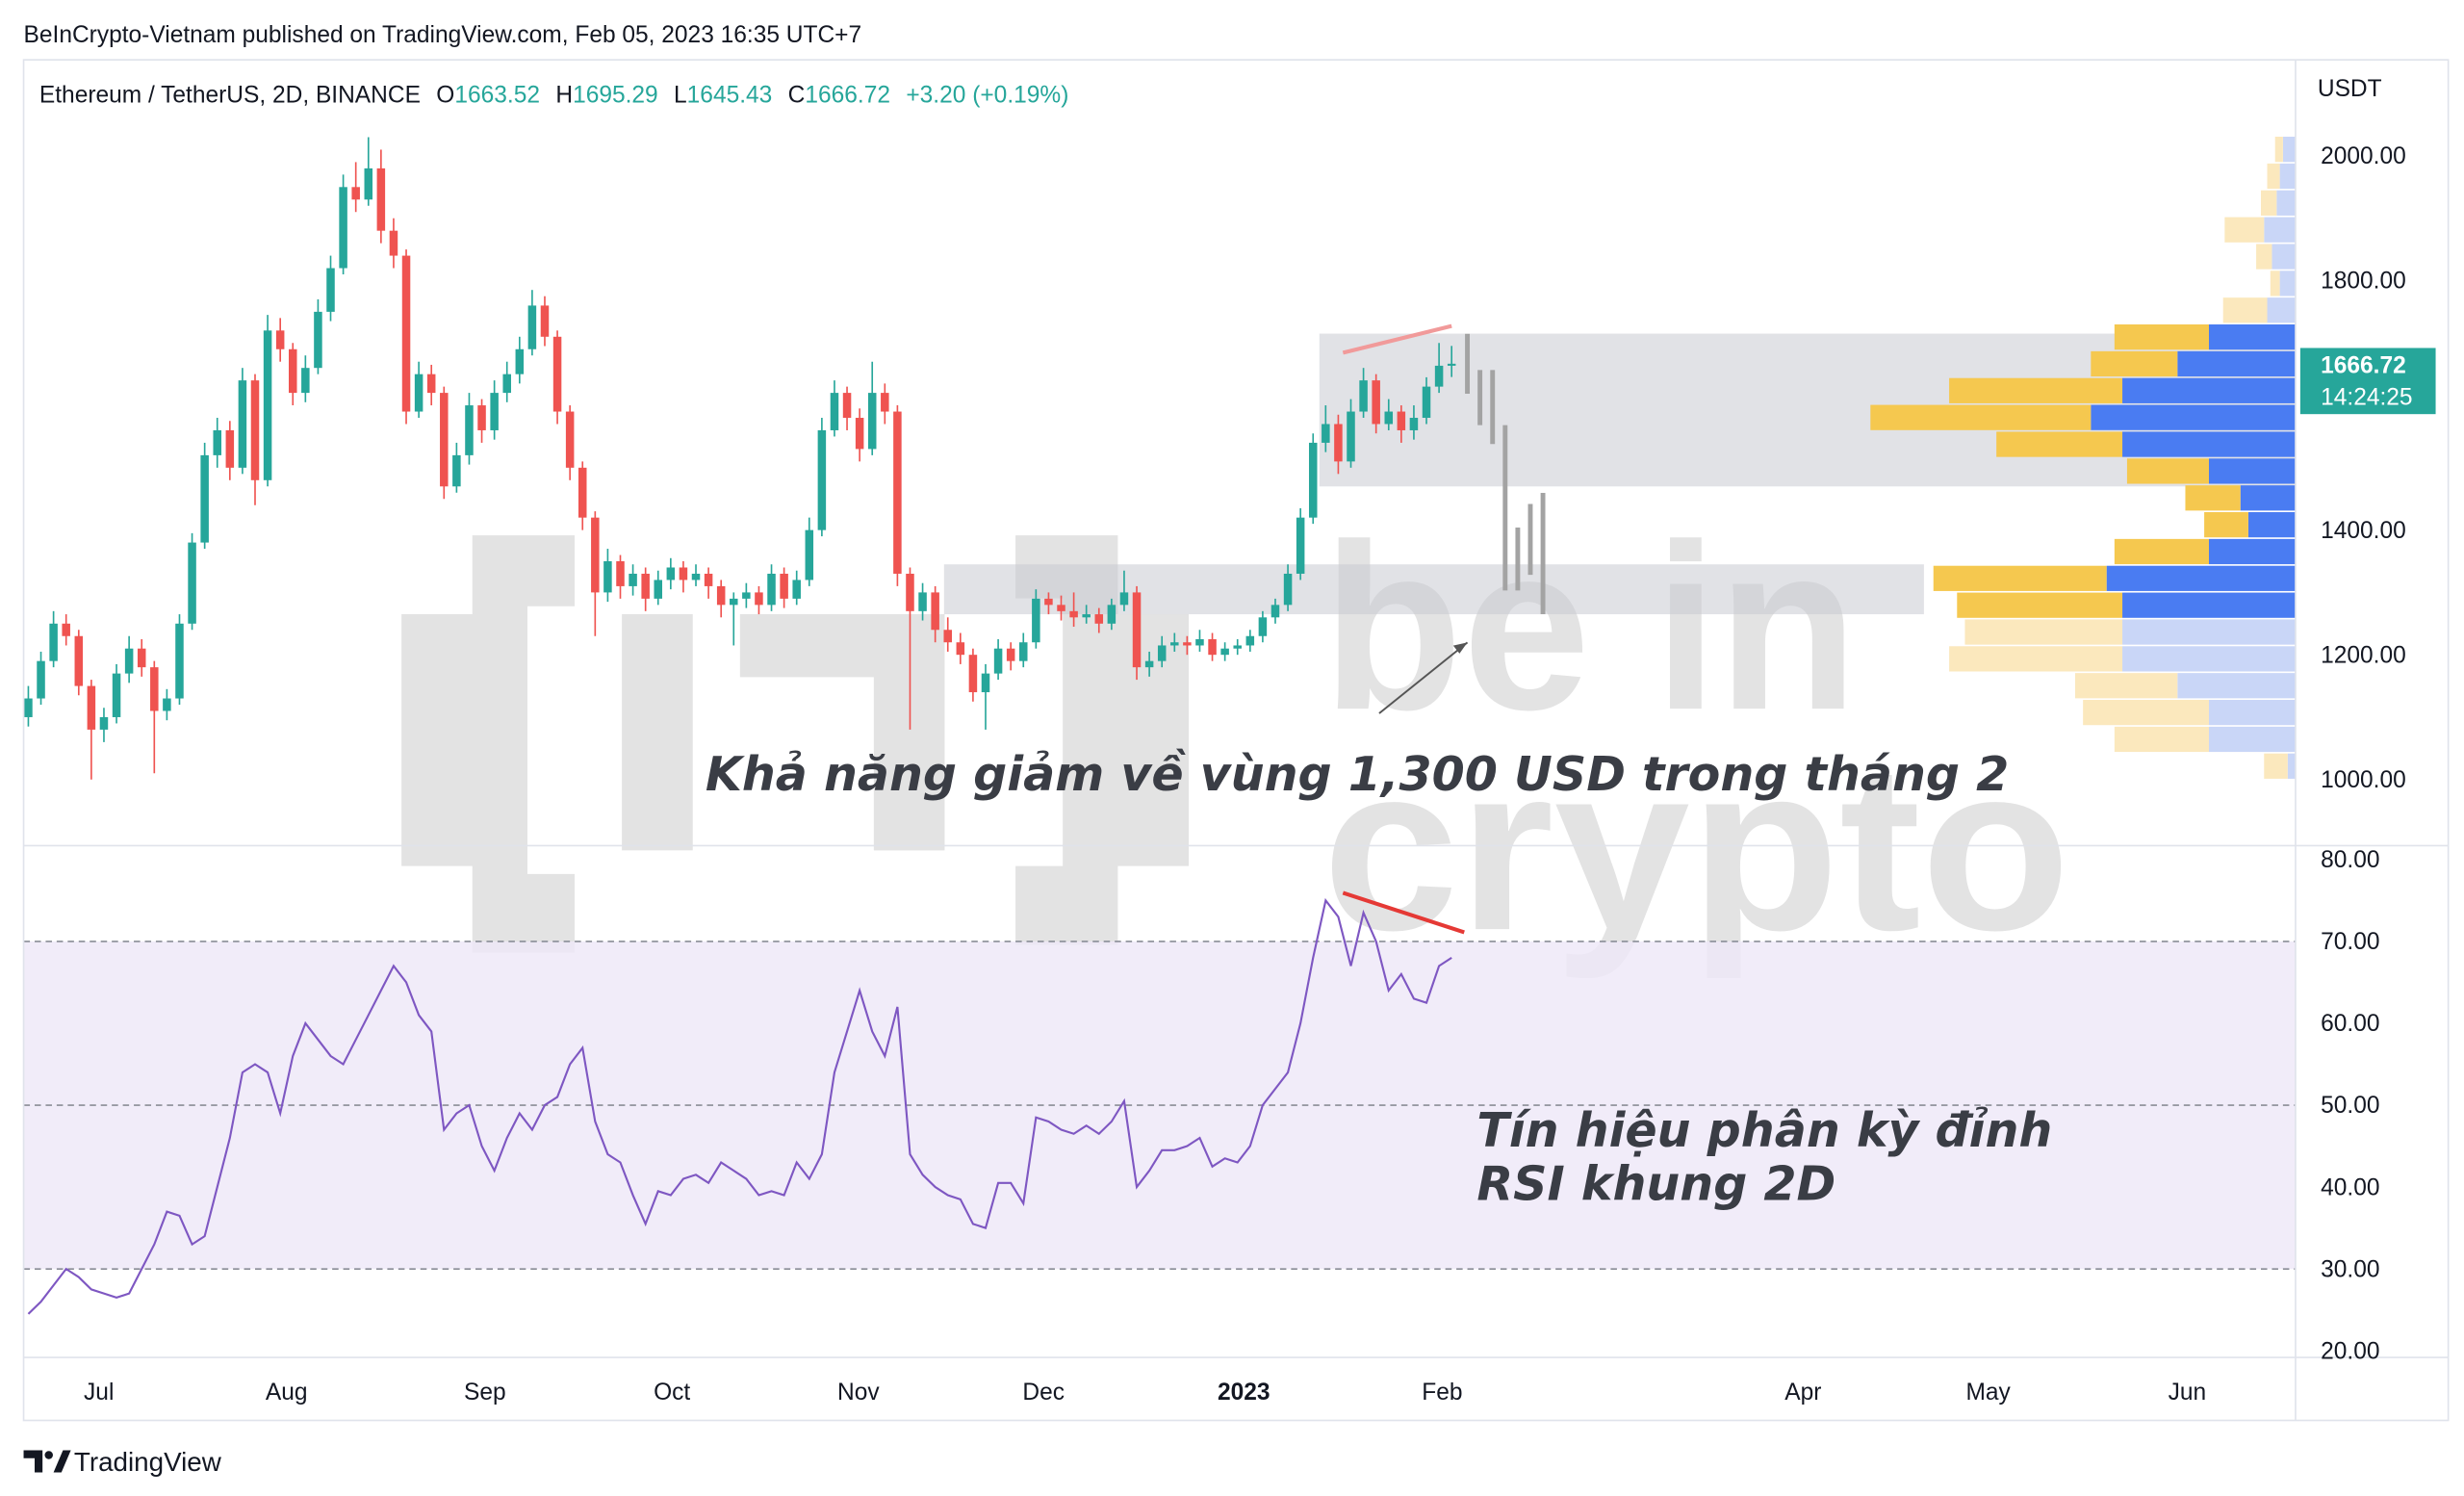  Describe the element at coordinates (2350, 1187) in the screenshot. I see `y-tick-label: 40.00` at that location.